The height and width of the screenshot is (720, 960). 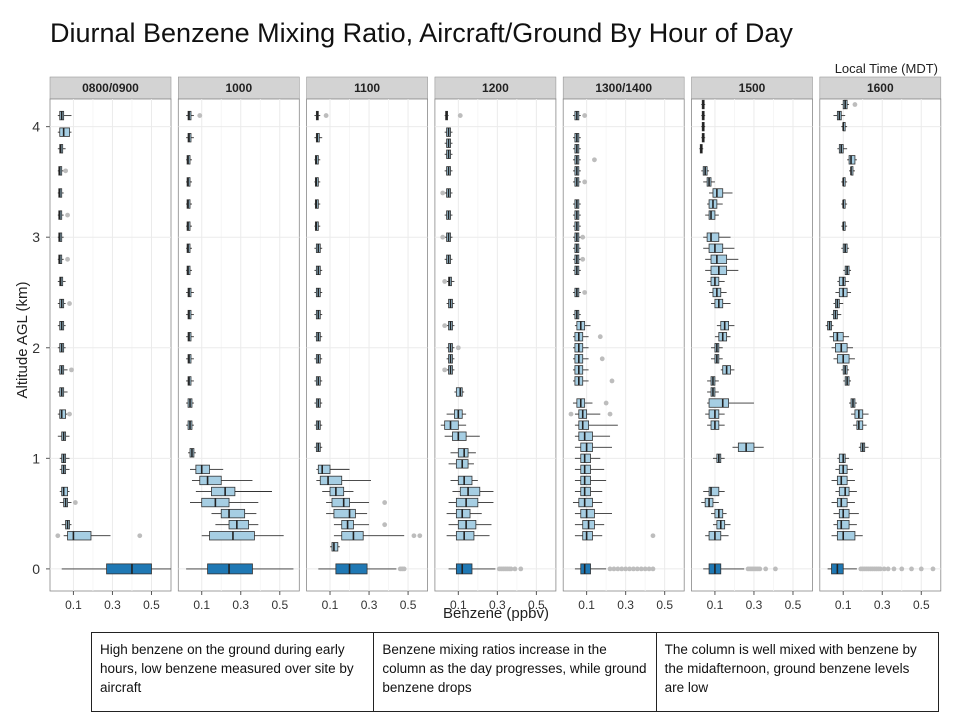 What do you see at coordinates (36, 237) in the screenshot?
I see `y-tick-label: 3` at bounding box center [36, 237].